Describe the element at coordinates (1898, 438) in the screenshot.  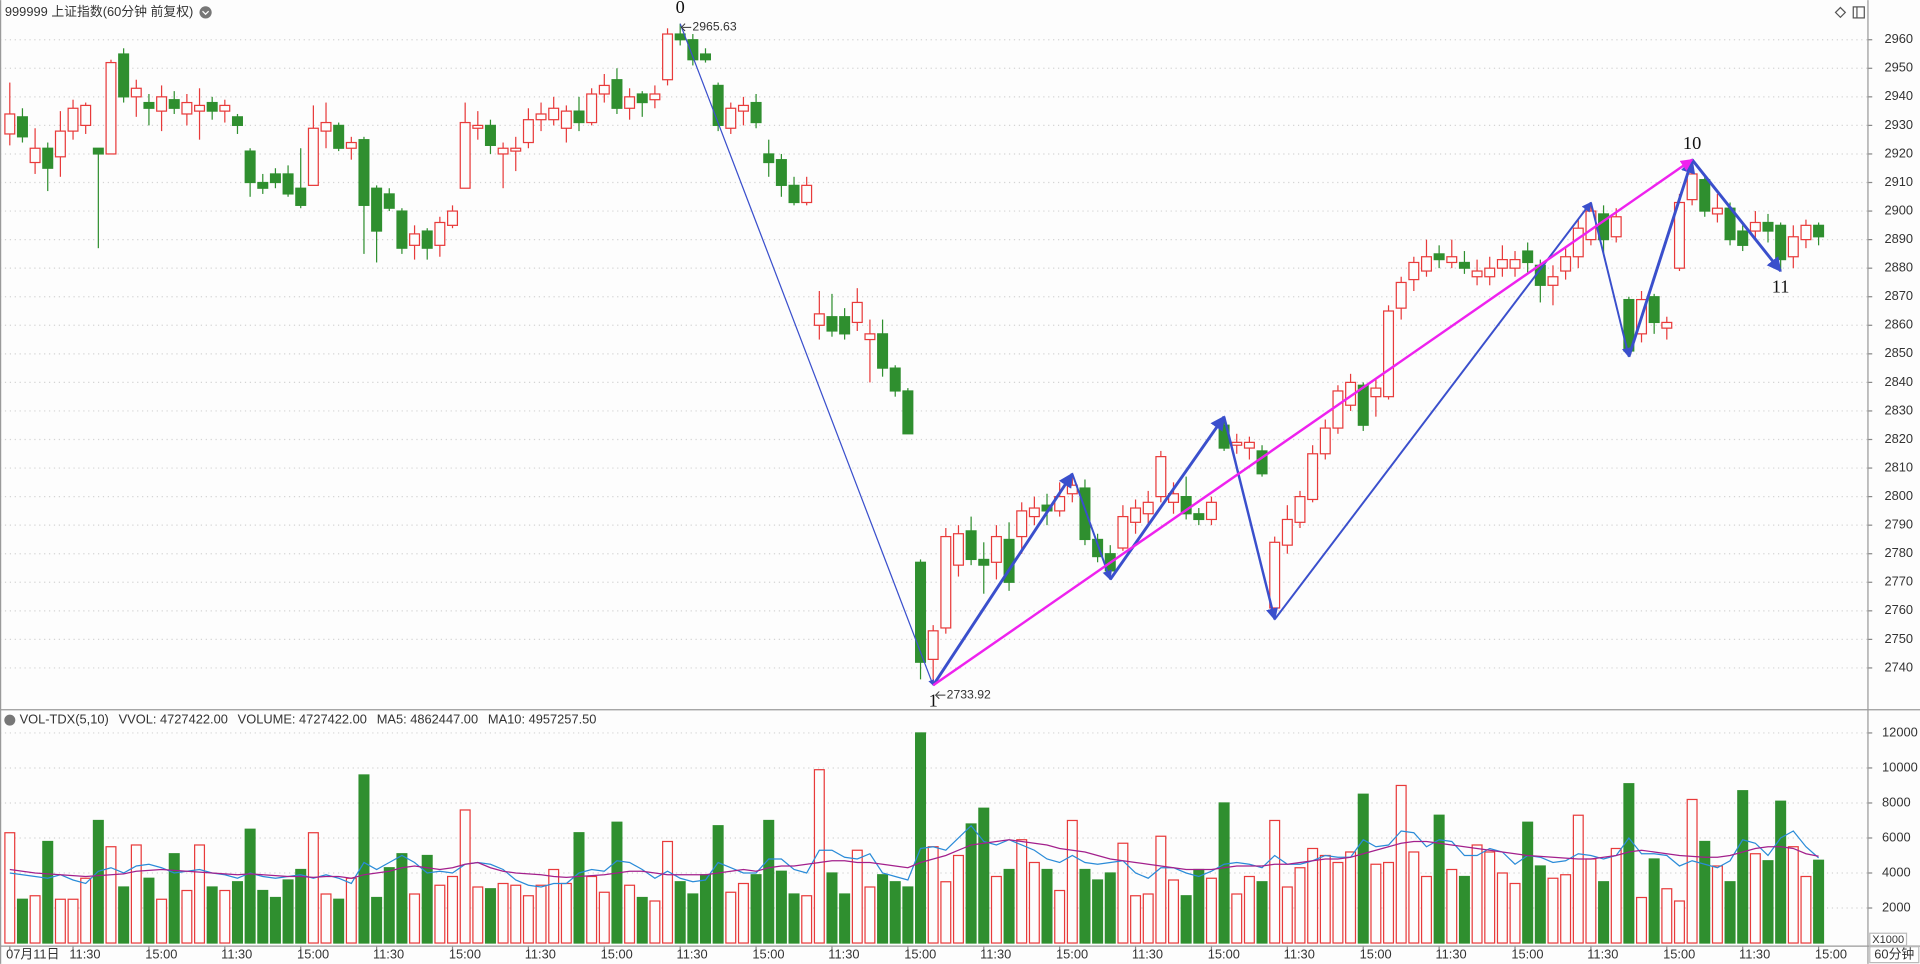
I see `y-tick-label: 2820` at that location.